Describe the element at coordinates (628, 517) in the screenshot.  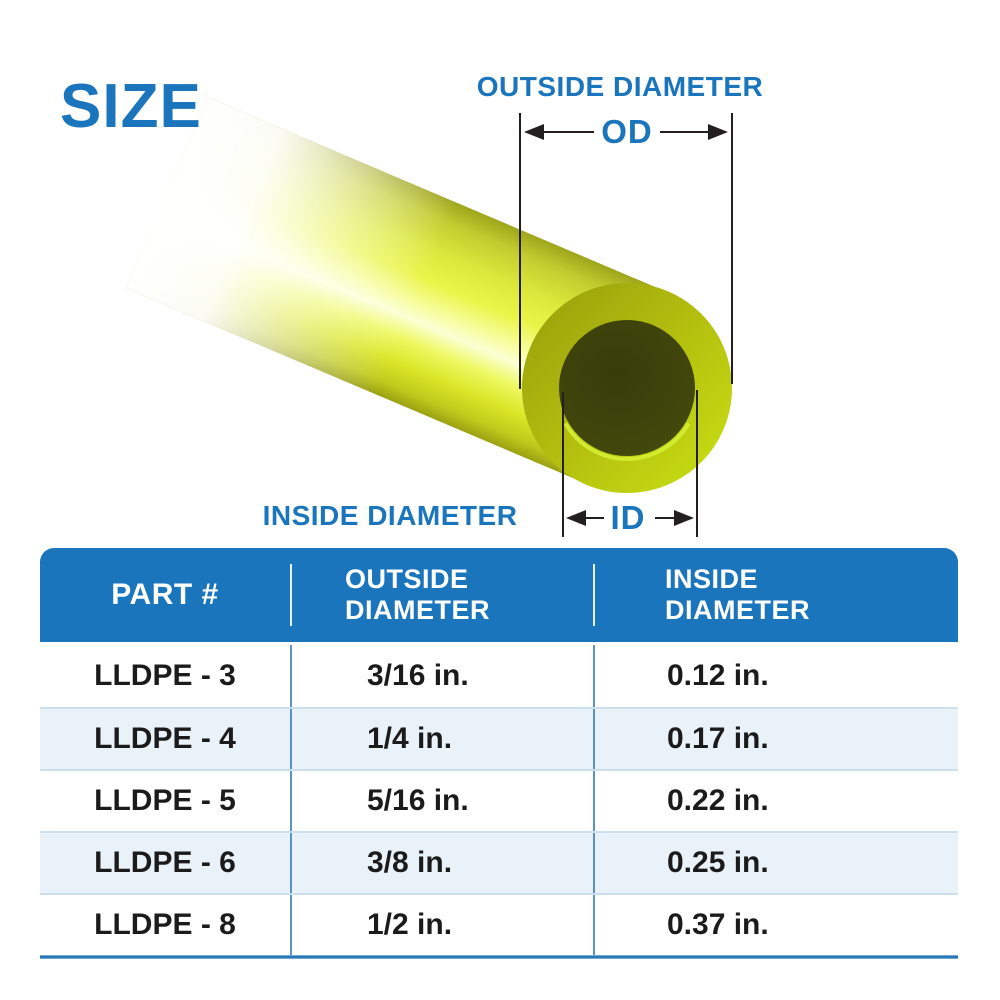
I see `id-abbreviation-label: ID` at that location.